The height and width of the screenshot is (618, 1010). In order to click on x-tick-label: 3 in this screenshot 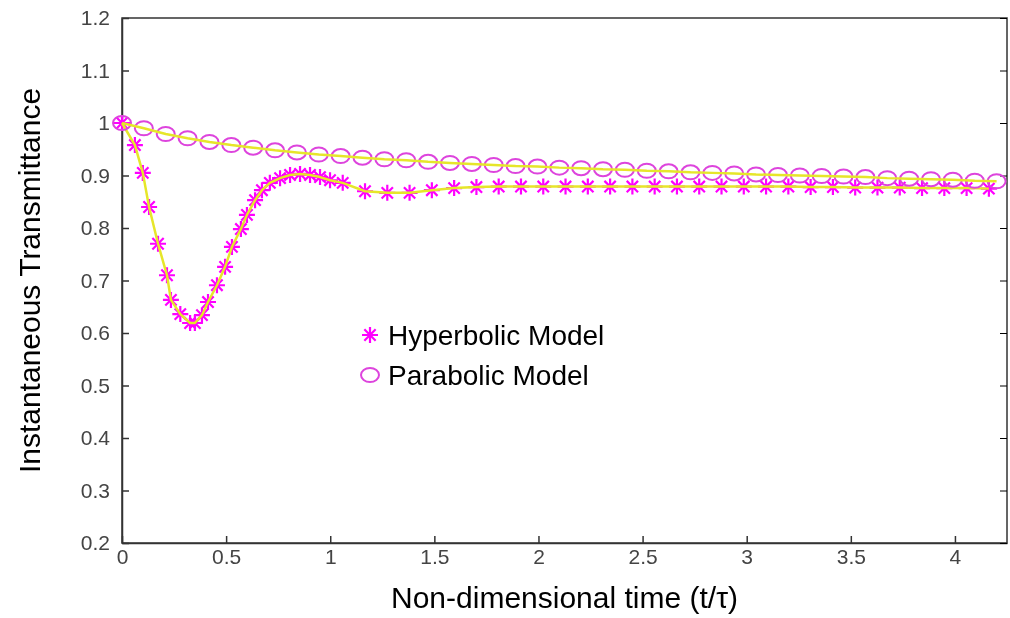, I will do `click(747, 556)`.